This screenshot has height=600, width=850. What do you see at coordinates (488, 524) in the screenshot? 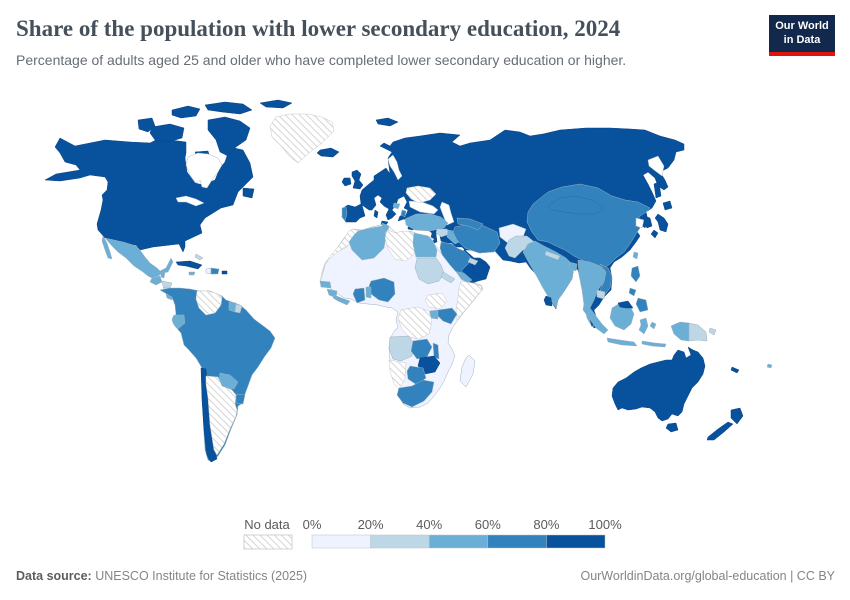
I see `svg-text: 60%` at bounding box center [488, 524].